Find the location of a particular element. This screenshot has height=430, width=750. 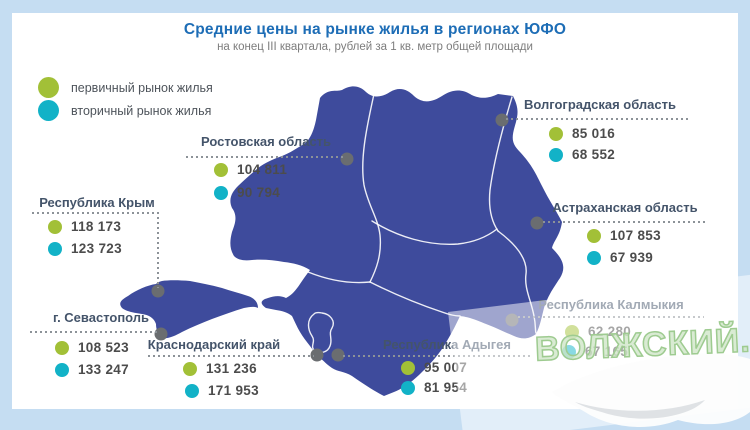

marker-volgograd is located at coordinates (502, 120).